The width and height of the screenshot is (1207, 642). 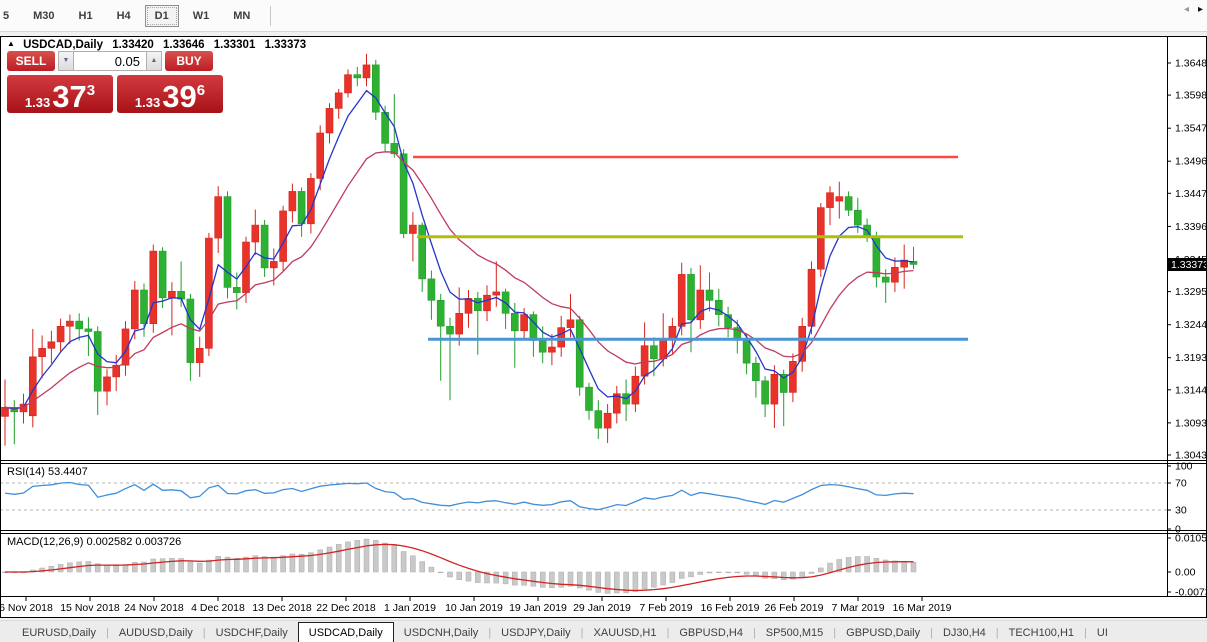 I want to click on collapse-triangle-icon: ▲, so click(x=11, y=43).